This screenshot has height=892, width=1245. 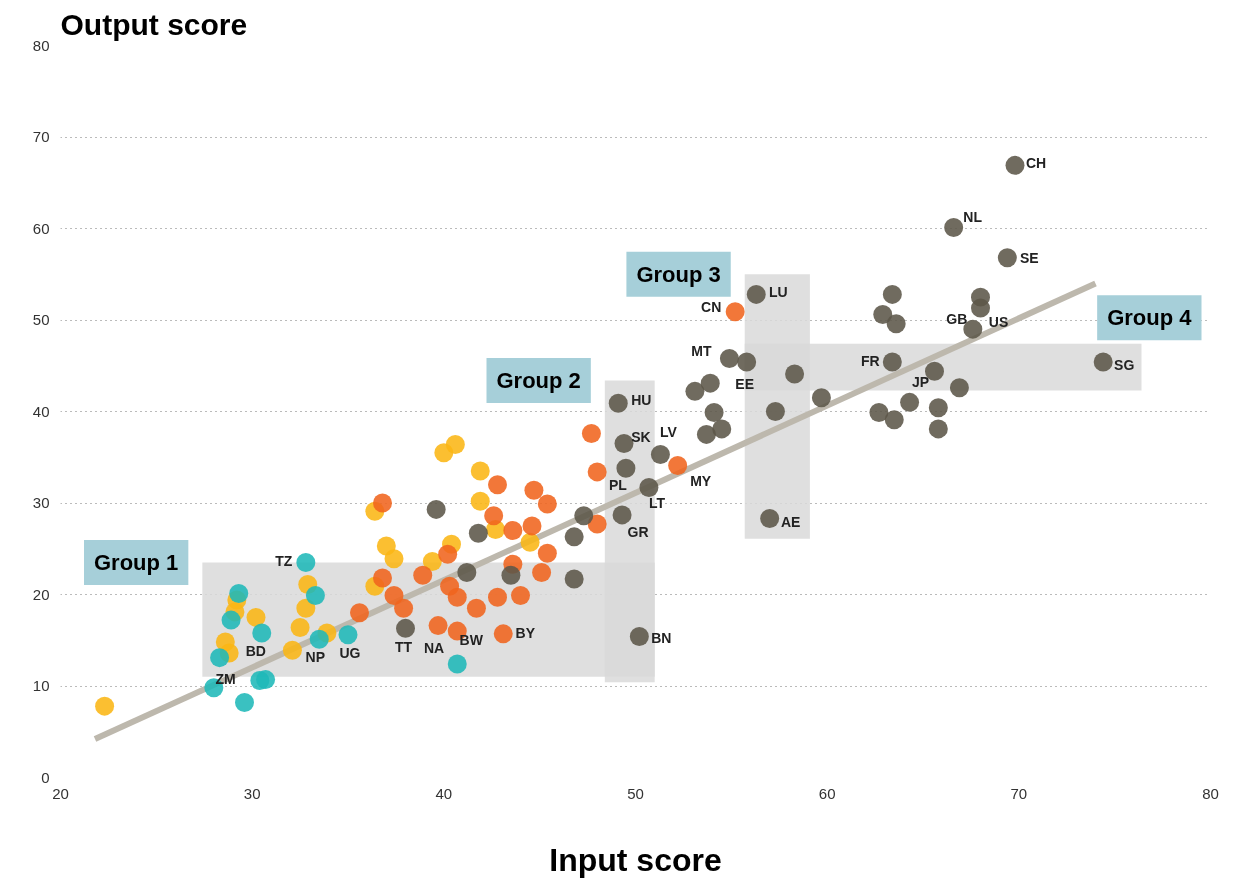 I want to click on annotation: GB, so click(x=957, y=319).